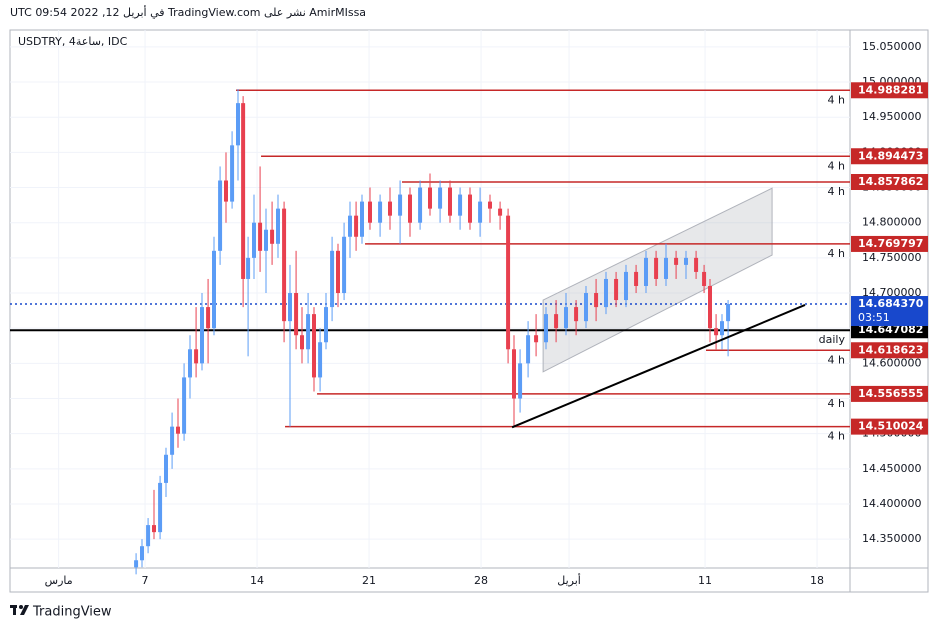  Describe the element at coordinates (705, 580) in the screenshot. I see `x-tick-label: 11` at that location.